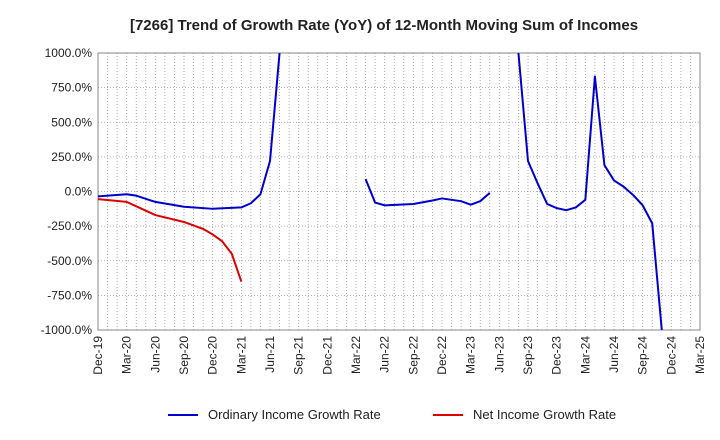 The height and width of the screenshot is (440, 720). What do you see at coordinates (155, 354) in the screenshot?
I see `x-tick-label: Jun-20` at bounding box center [155, 354].